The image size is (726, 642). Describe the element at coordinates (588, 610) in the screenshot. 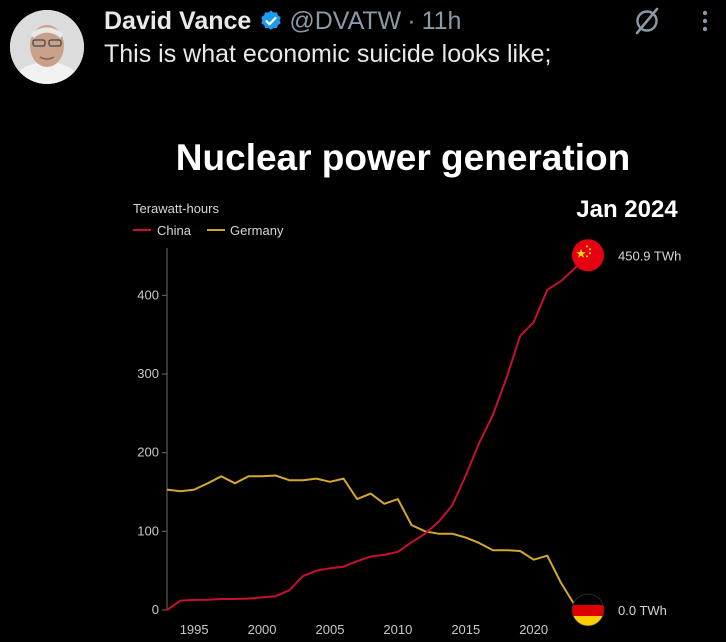

I see `germany-flag-icon` at that location.